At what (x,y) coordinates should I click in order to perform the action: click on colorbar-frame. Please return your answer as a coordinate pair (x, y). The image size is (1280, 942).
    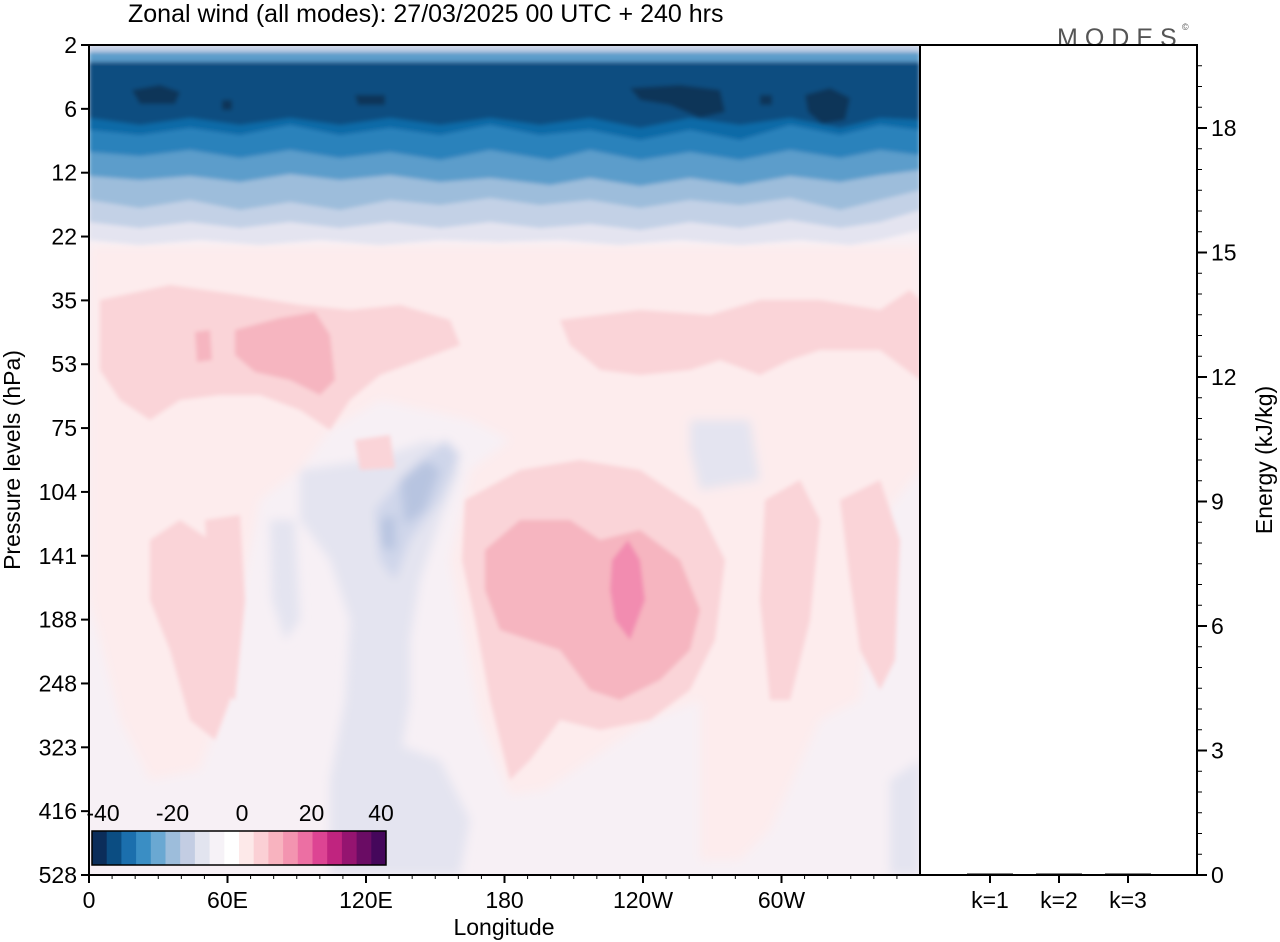
    Looking at the image, I should click on (239, 848).